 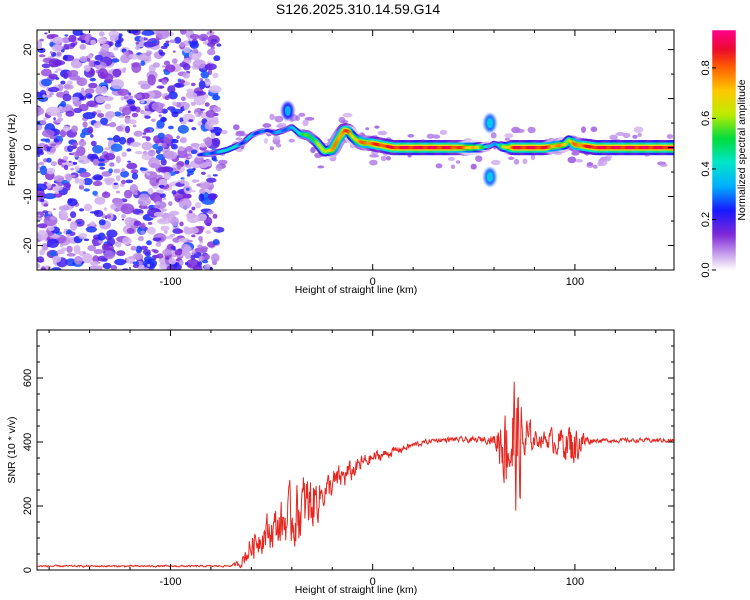 What do you see at coordinates (724, 150) in the screenshot?
I see `colorbar-gradient` at bounding box center [724, 150].